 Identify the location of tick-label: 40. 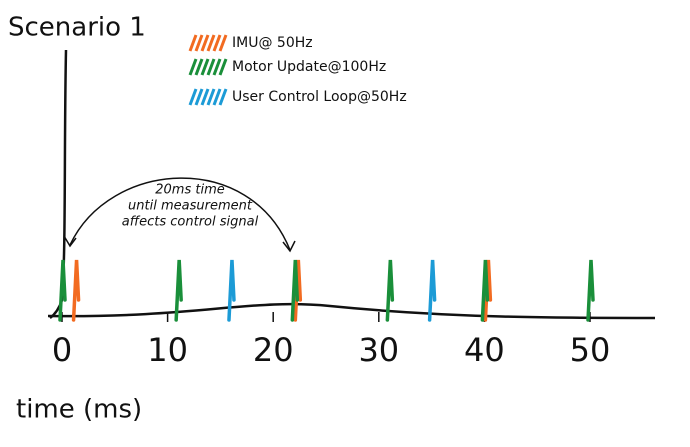
(484, 350).